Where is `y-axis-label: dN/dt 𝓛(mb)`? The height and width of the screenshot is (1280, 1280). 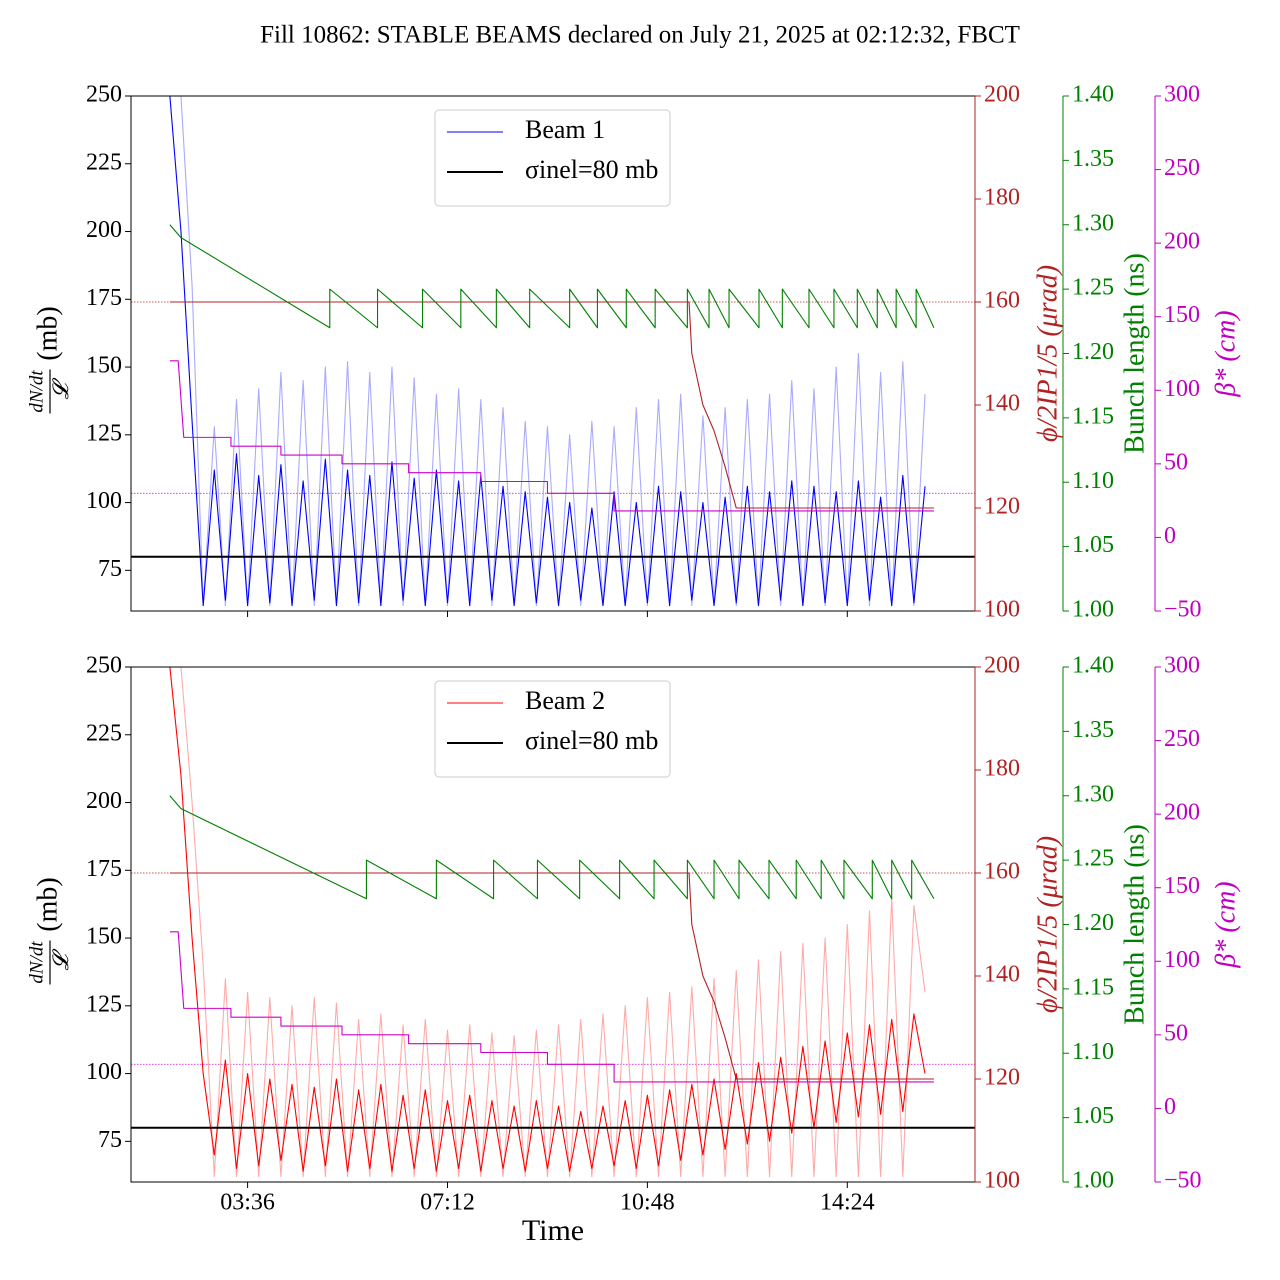 y-axis-label: dN/dt 𝓛(mb) is located at coordinates (49, 360).